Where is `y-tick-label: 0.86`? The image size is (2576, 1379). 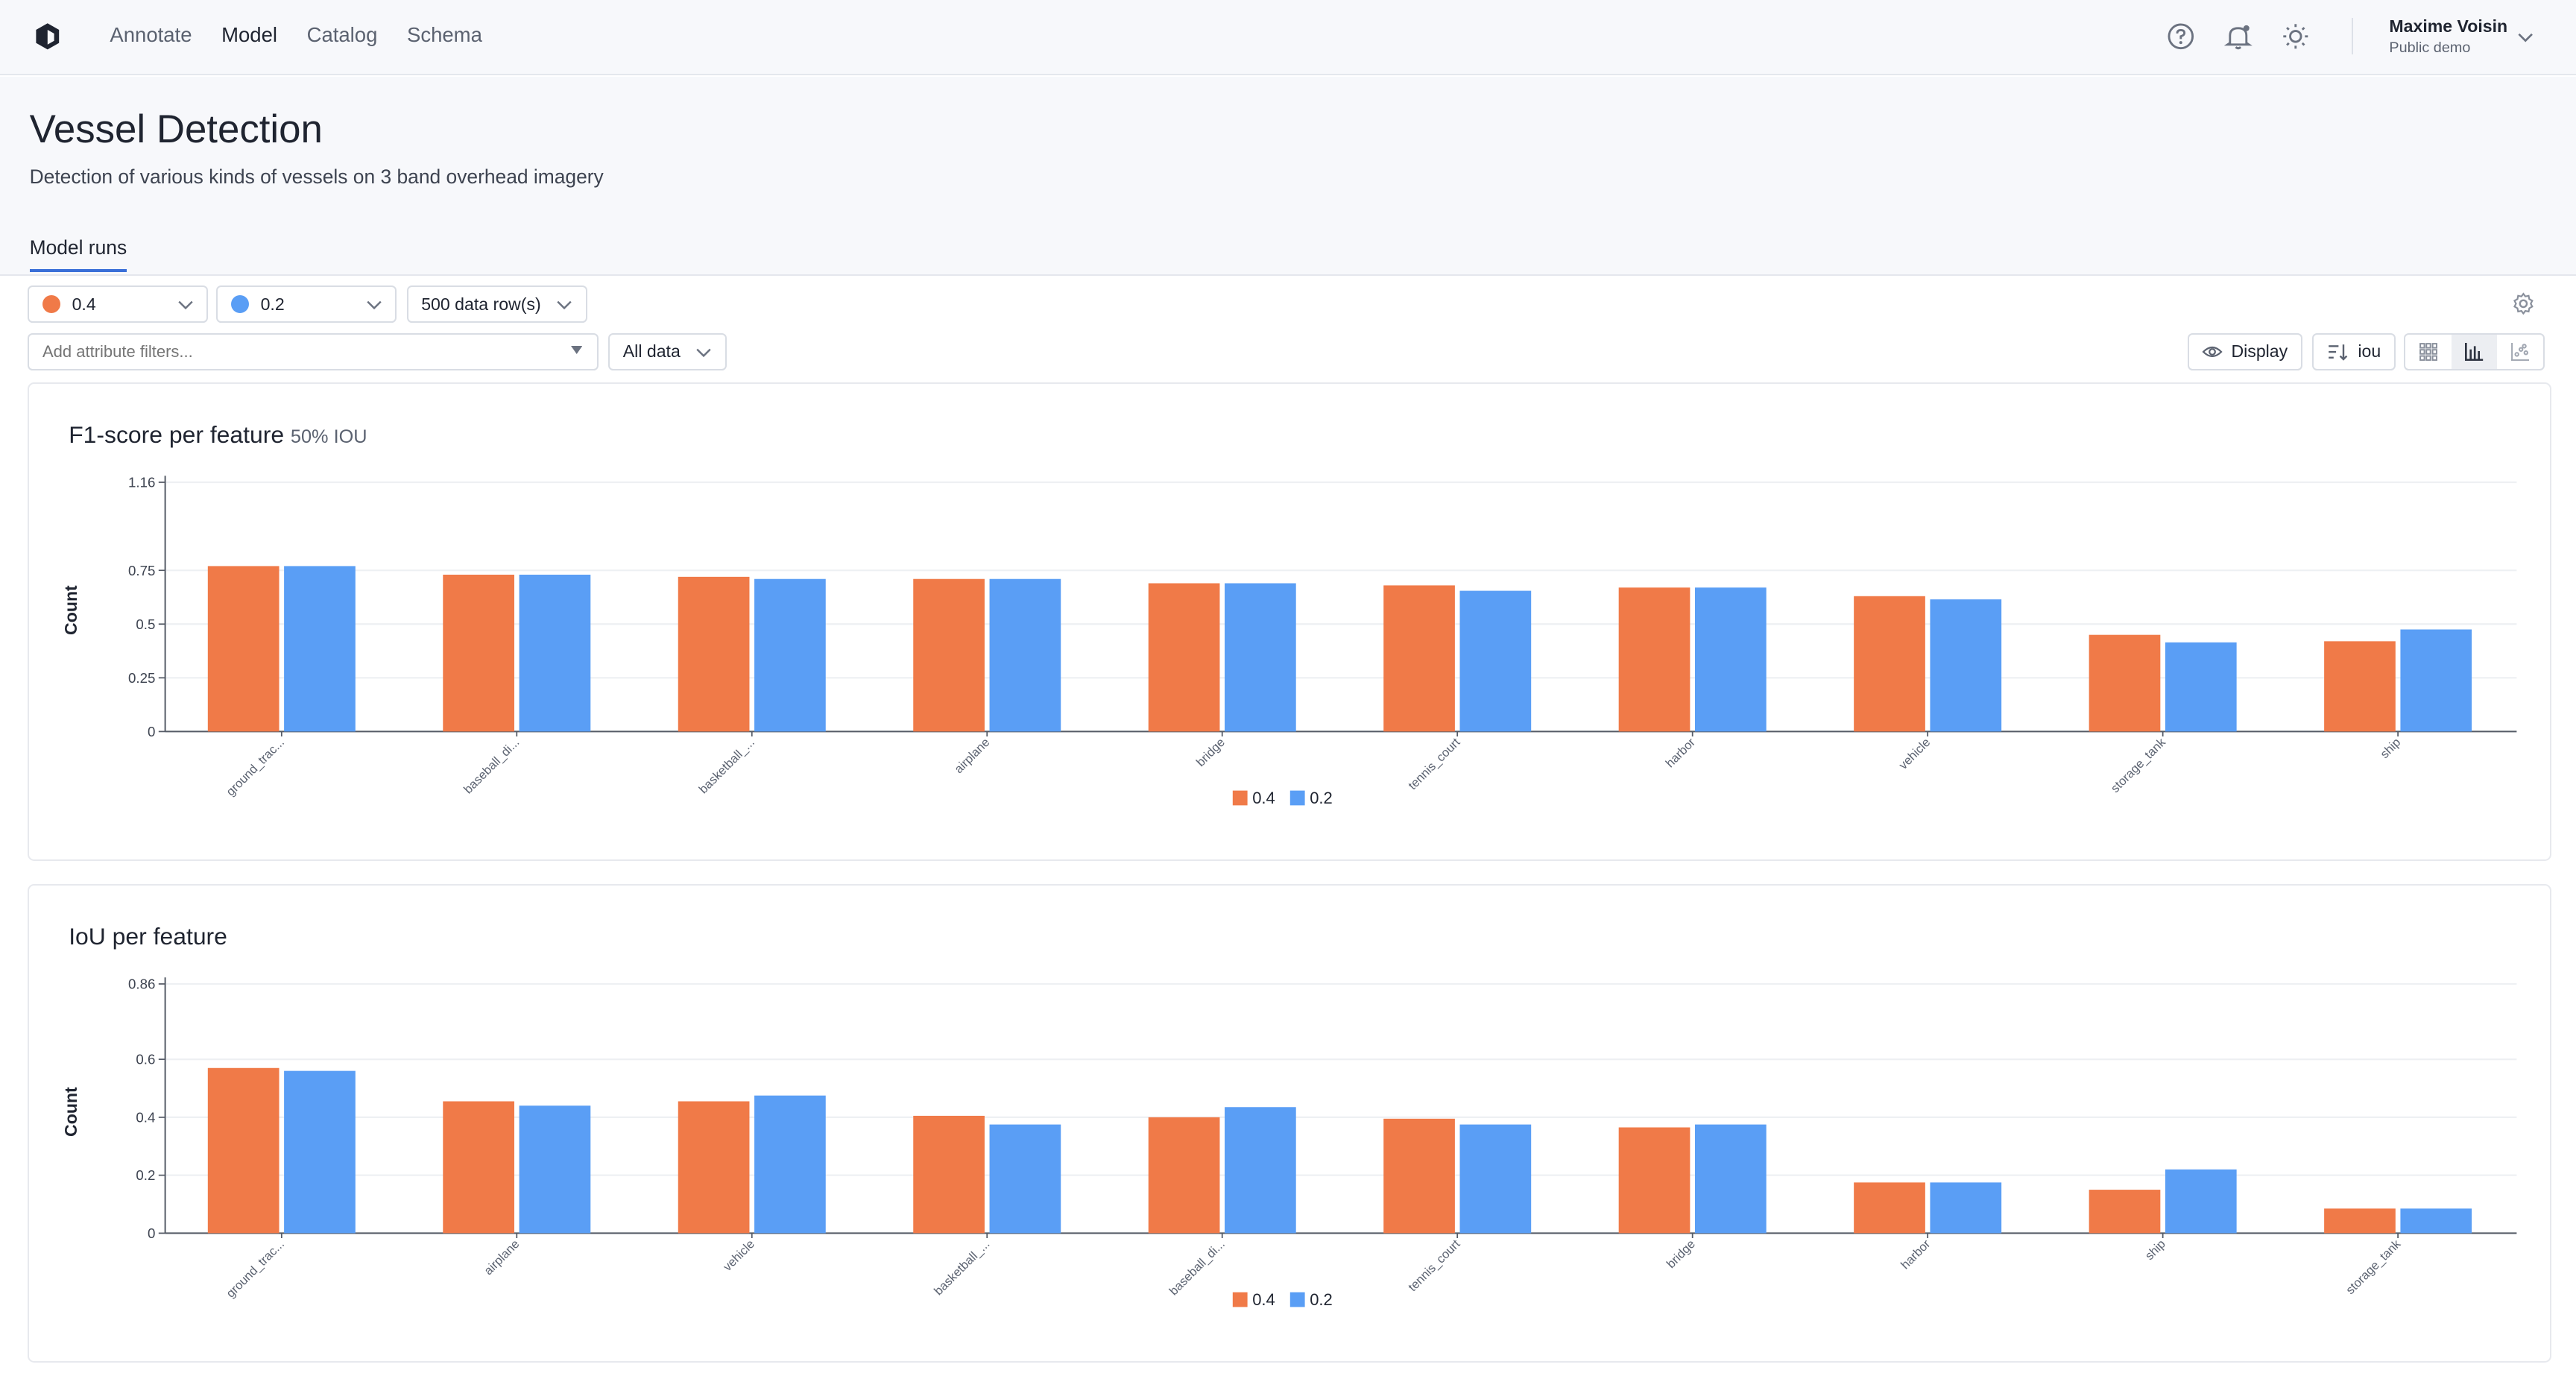
y-tick-label: 0.86 is located at coordinates (141, 983).